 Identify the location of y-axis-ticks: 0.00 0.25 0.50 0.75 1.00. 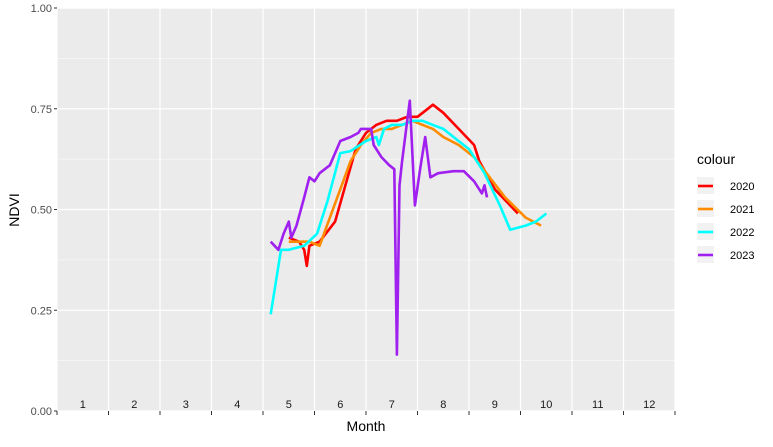
(44, 210).